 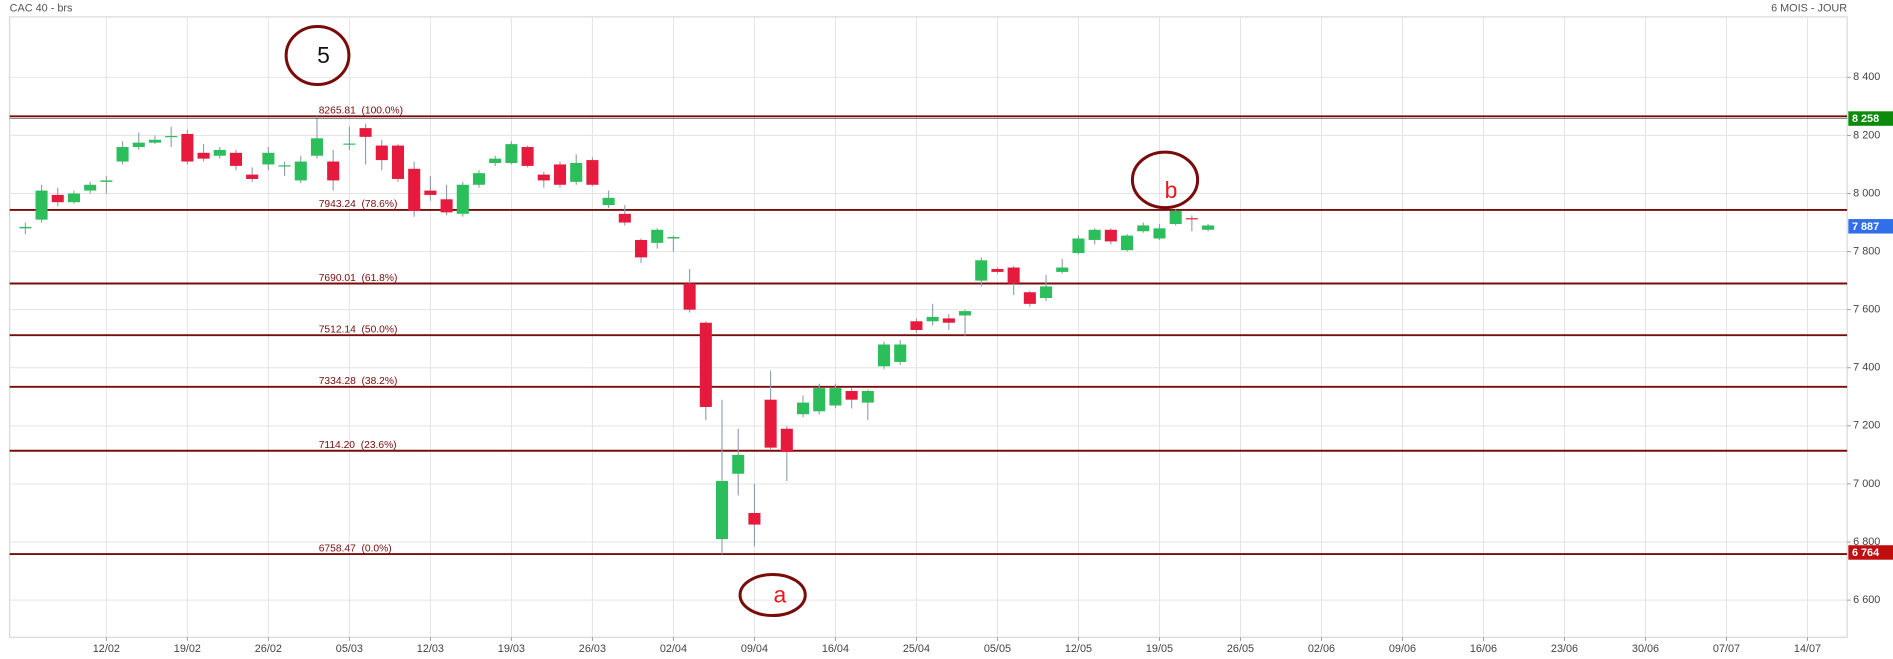 What do you see at coordinates (1807, 649) in the screenshot?
I see `x-tick-label: 14/07` at bounding box center [1807, 649].